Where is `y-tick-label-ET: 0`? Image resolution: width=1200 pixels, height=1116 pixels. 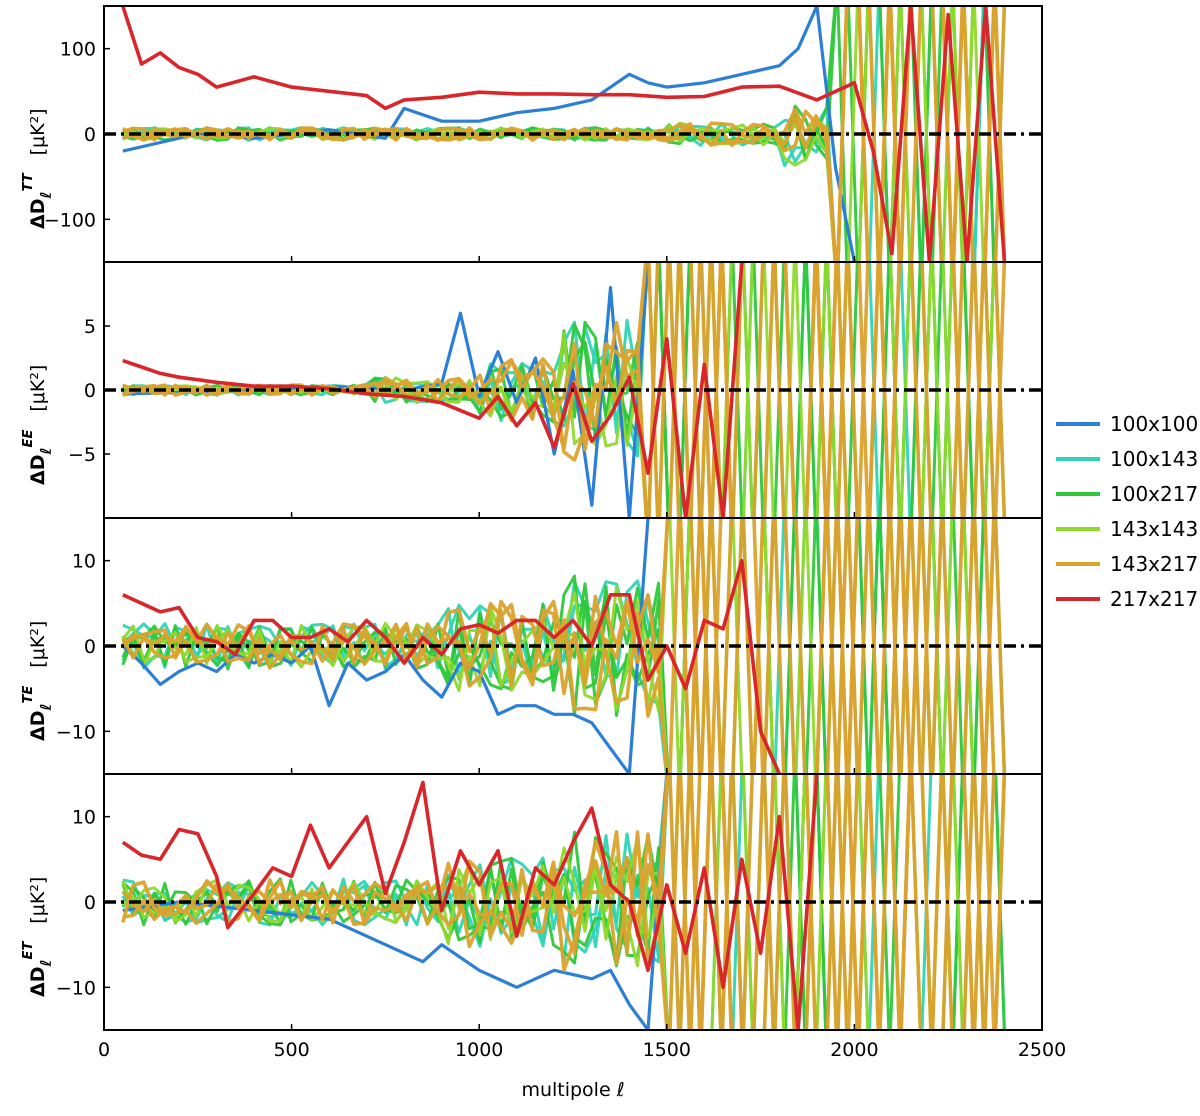 y-tick-label-ET: 0 is located at coordinates (90, 903).